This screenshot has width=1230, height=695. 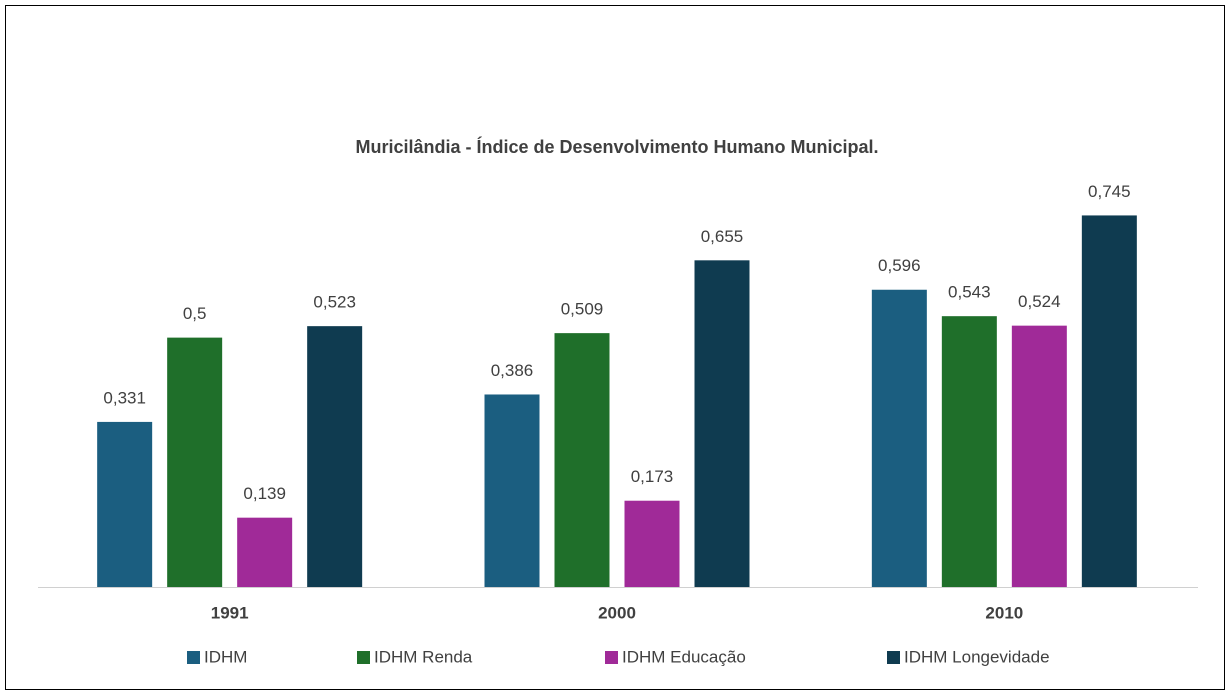 I want to click on x-tick-label: 1991, so click(x=230, y=612).